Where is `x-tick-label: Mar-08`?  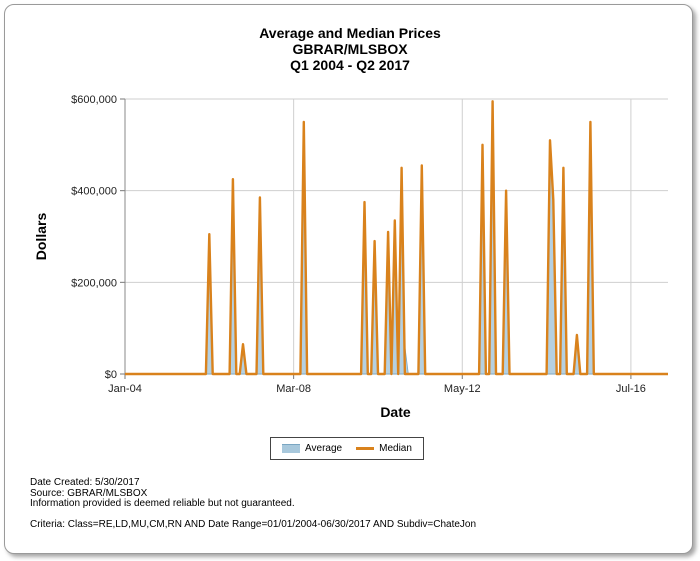
x-tick-label: Mar-08 is located at coordinates (293, 389).